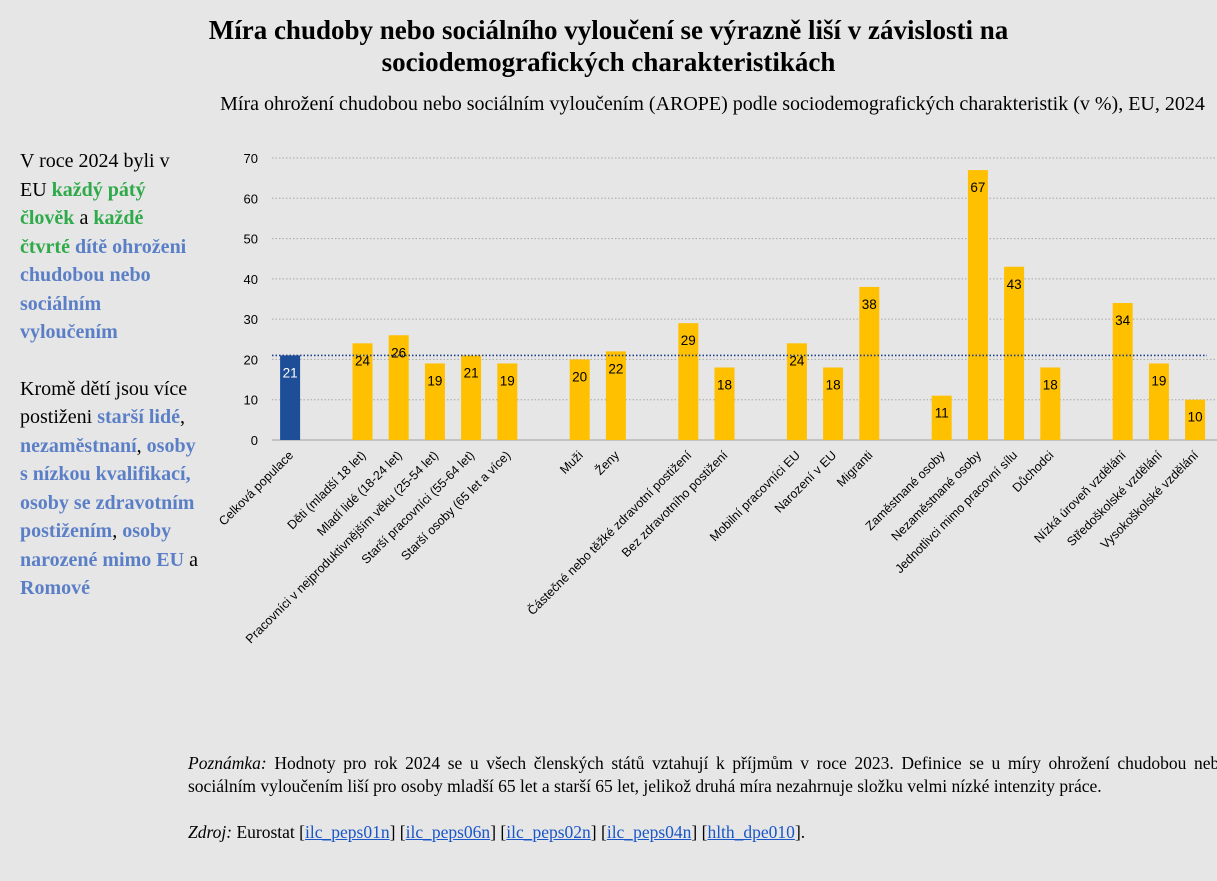 The height and width of the screenshot is (881, 1217). I want to click on source-link: ilc_peps06n, so click(448, 832).